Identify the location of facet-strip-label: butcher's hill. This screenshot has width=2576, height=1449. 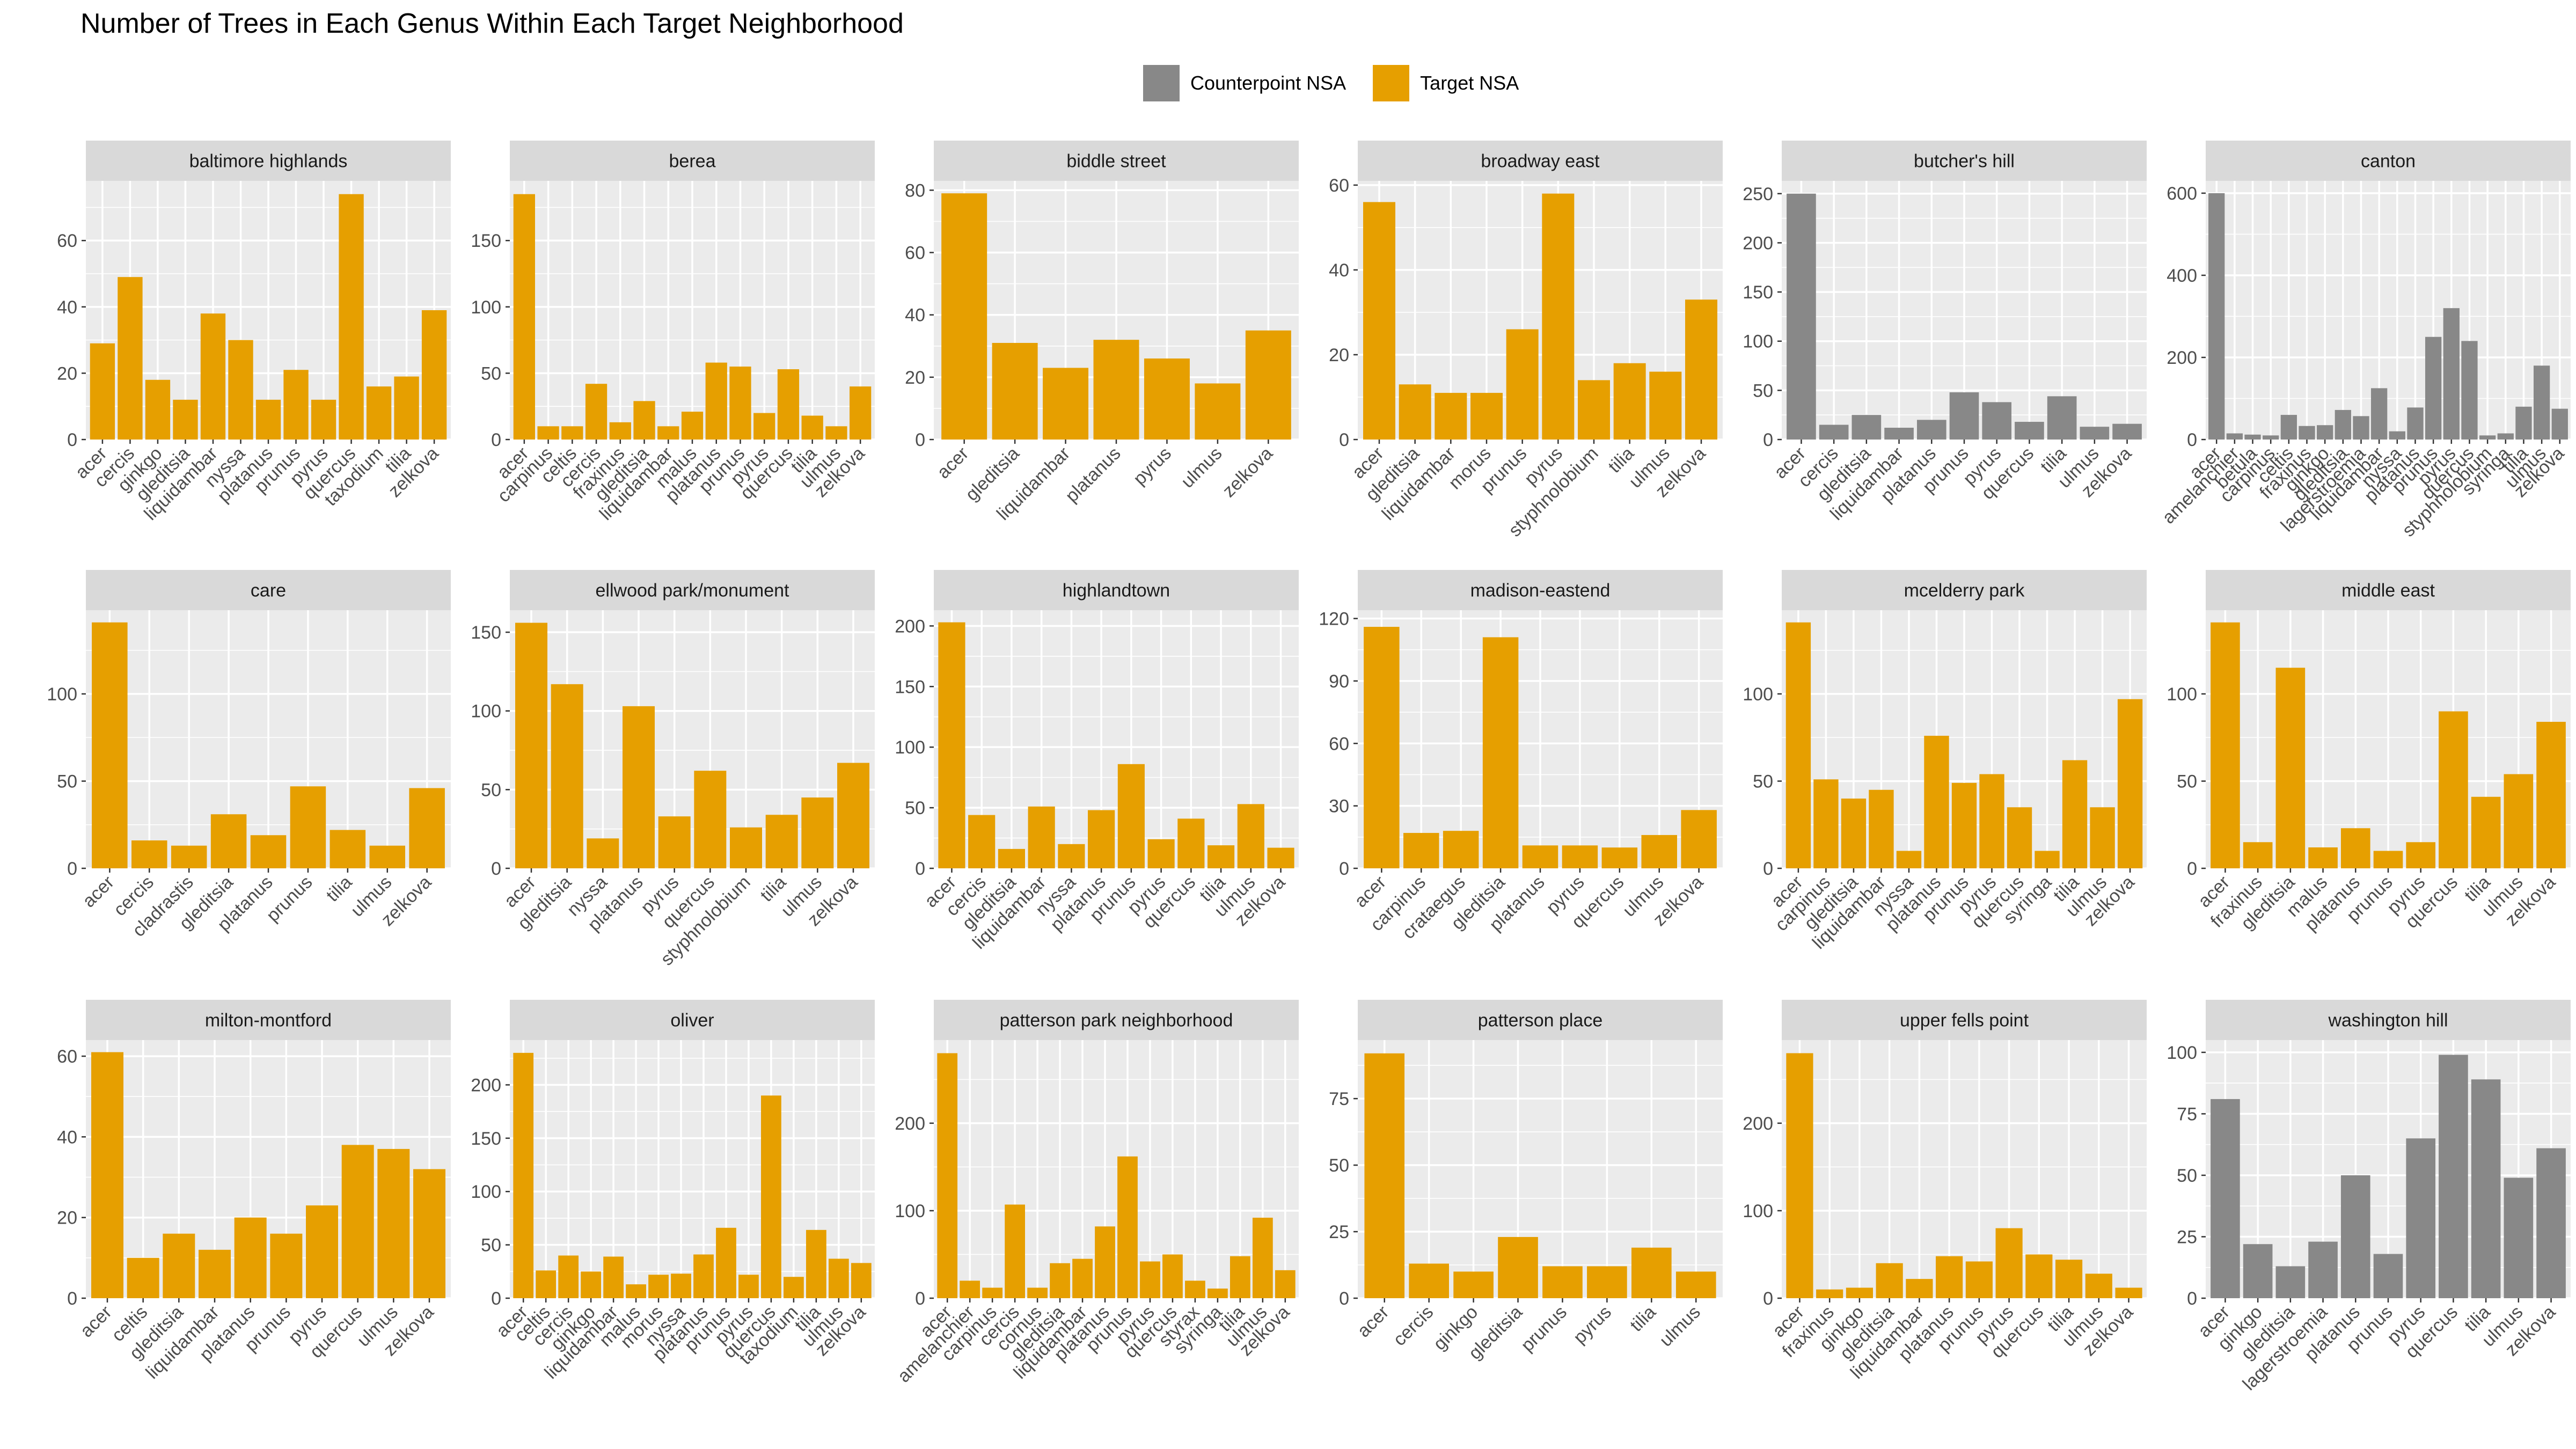
(1964, 161).